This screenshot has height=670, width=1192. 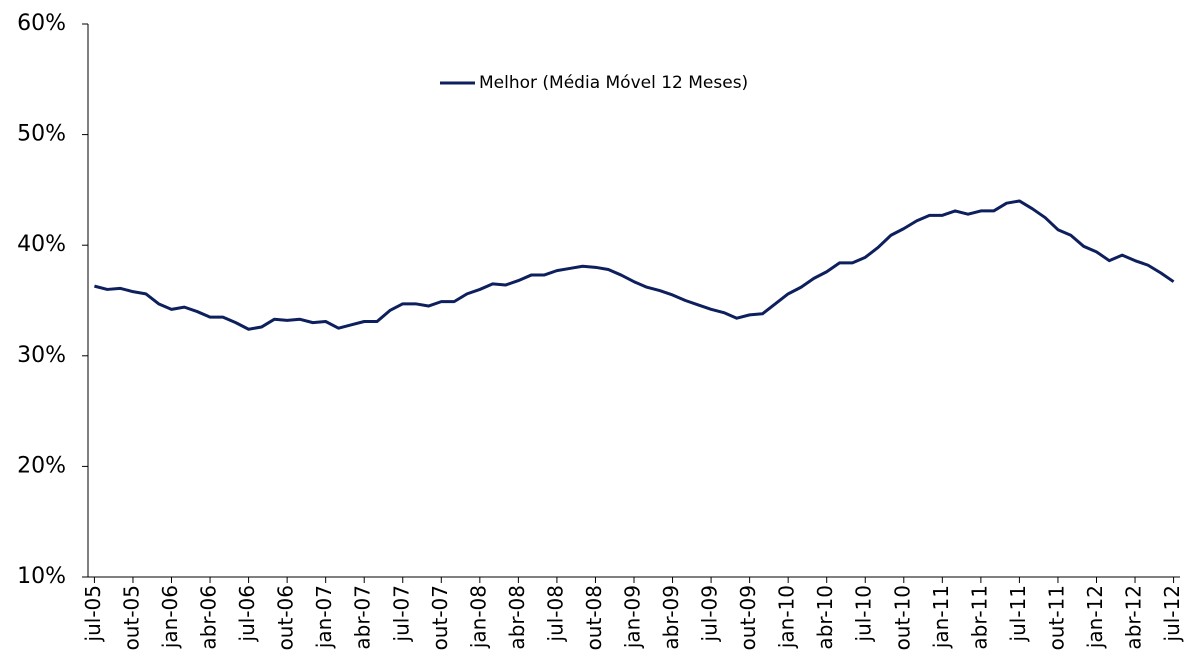 I want to click on x-tick-label: out-08, so click(x=594, y=617).